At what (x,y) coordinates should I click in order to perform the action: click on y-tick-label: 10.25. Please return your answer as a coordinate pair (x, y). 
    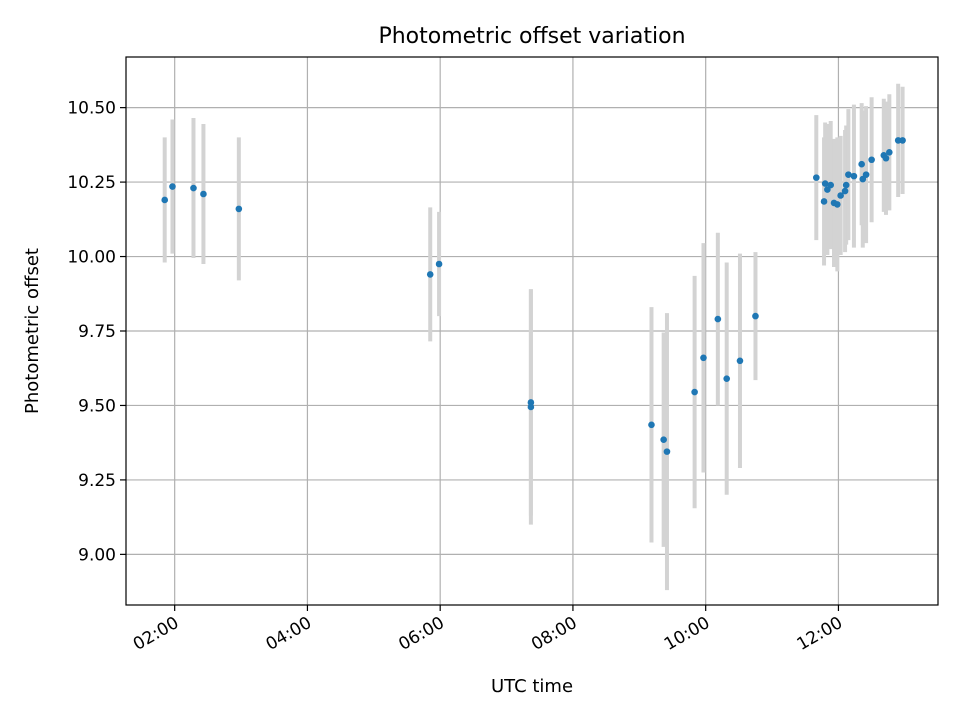
    Looking at the image, I should click on (91, 183).